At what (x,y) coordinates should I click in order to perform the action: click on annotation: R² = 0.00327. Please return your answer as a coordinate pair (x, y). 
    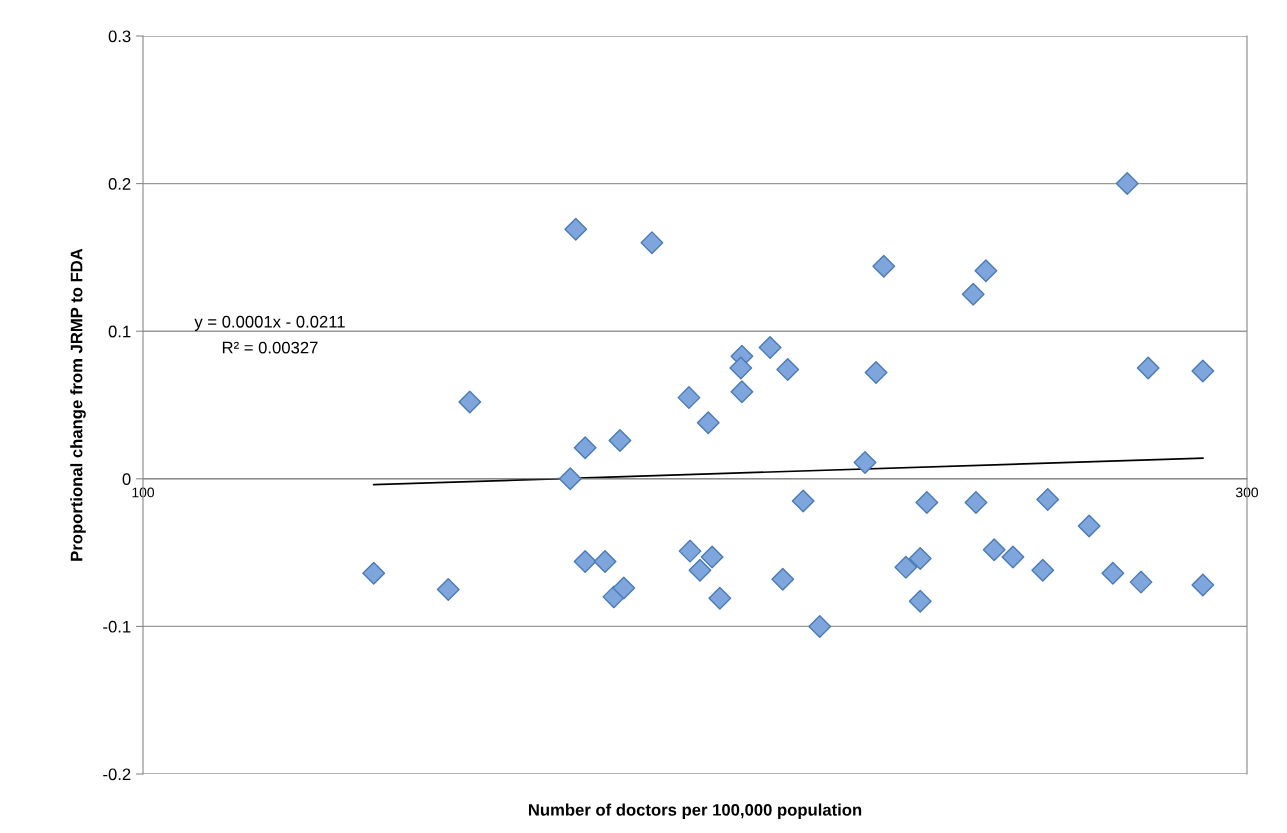
    Looking at the image, I should click on (270, 347).